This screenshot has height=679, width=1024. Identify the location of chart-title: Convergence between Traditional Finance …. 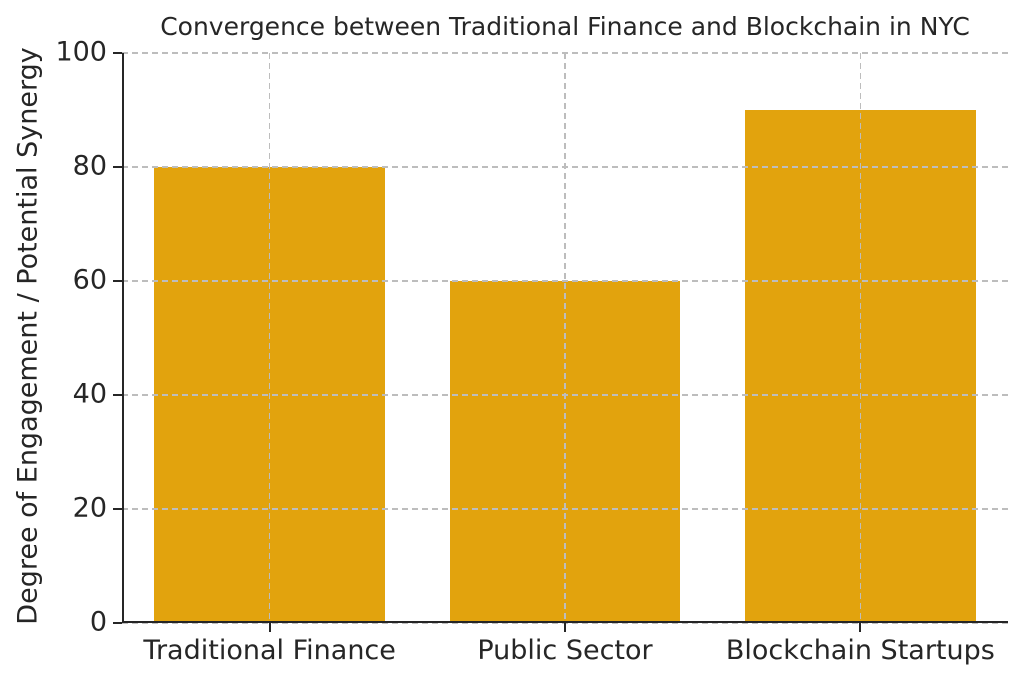
(565, 26).